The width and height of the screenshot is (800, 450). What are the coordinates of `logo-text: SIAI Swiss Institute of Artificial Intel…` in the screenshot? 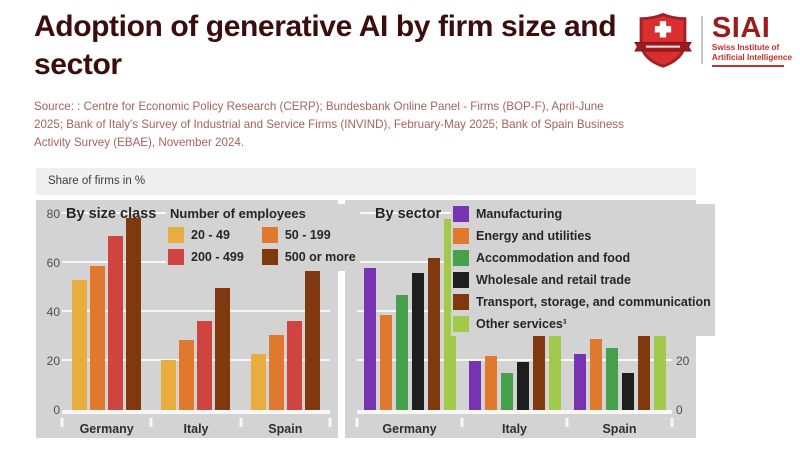 It's located at (751, 39).